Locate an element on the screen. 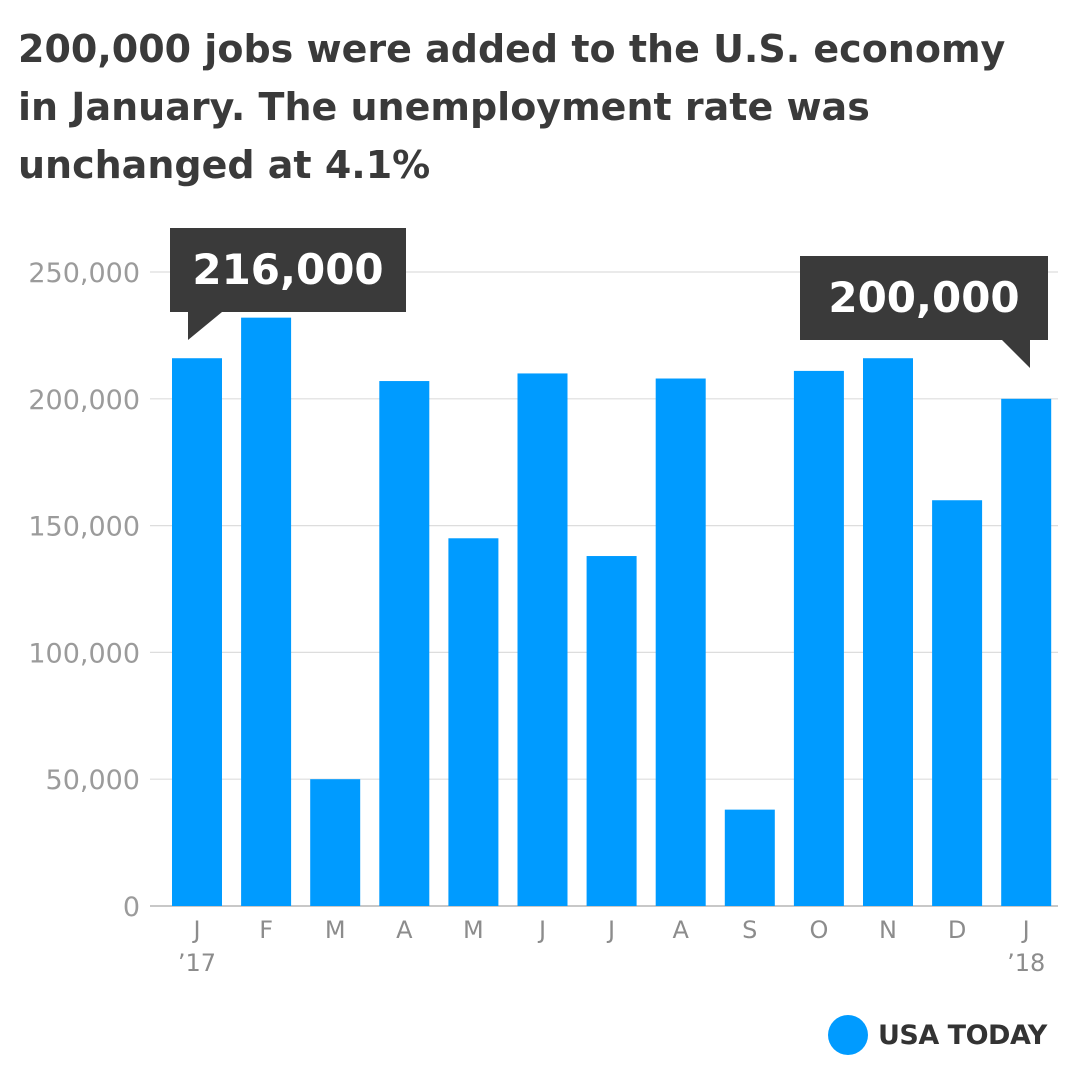 This screenshot has height=1080, width=1080. callouts: 216,000 200,000 is located at coordinates (609, 298).